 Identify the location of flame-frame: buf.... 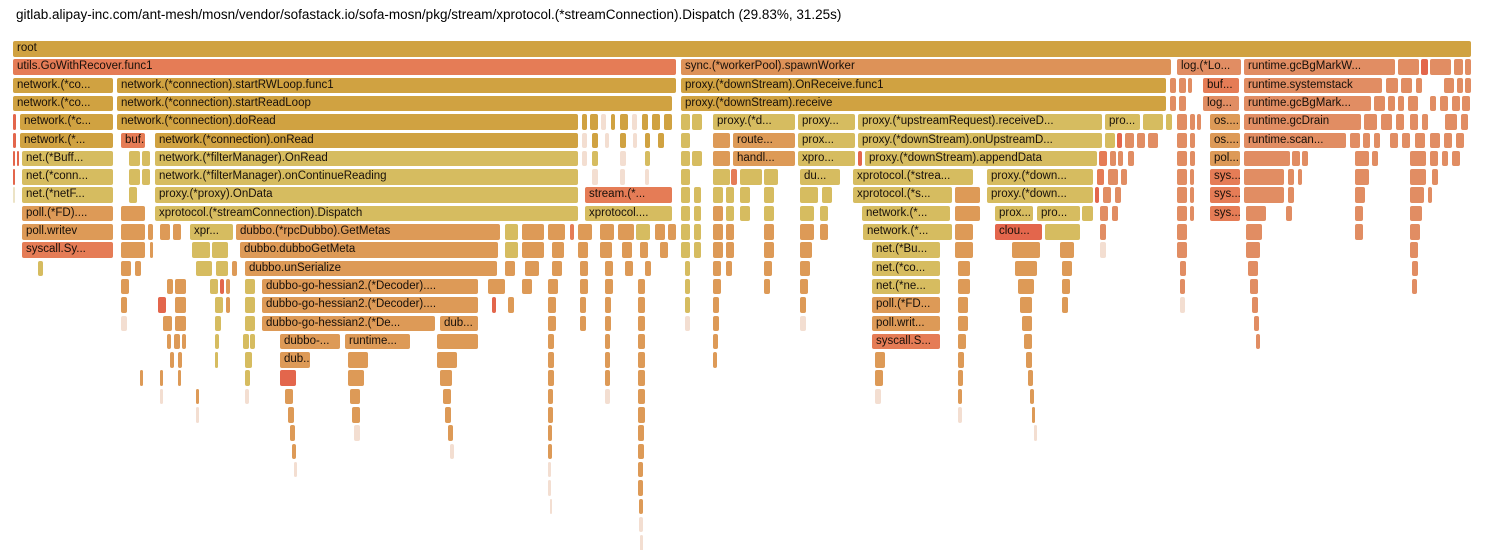
(133, 140).